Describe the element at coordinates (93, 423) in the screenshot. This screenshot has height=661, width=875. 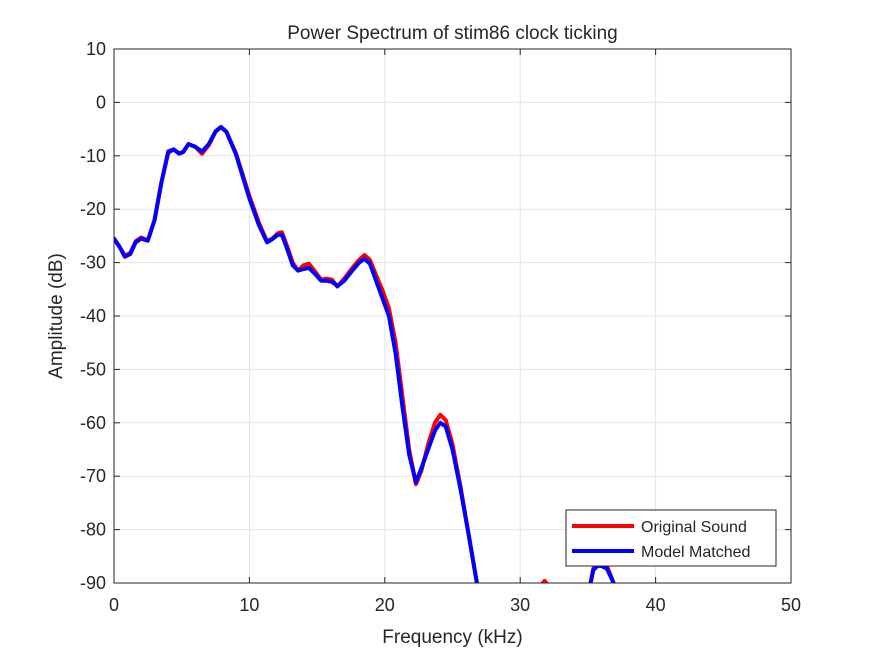
I see `y-tick-label: -60` at that location.